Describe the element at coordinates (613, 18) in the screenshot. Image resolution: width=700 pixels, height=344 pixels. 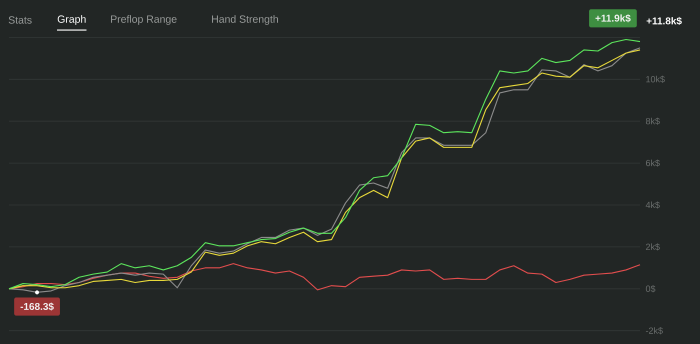
I see `text: +11.9k$` at that location.